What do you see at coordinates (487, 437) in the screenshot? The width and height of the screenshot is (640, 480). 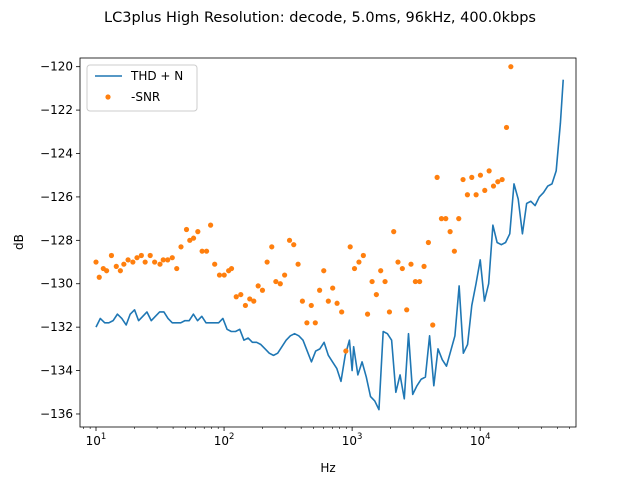 I see `x-tick-exponent: 4` at bounding box center [487, 437].